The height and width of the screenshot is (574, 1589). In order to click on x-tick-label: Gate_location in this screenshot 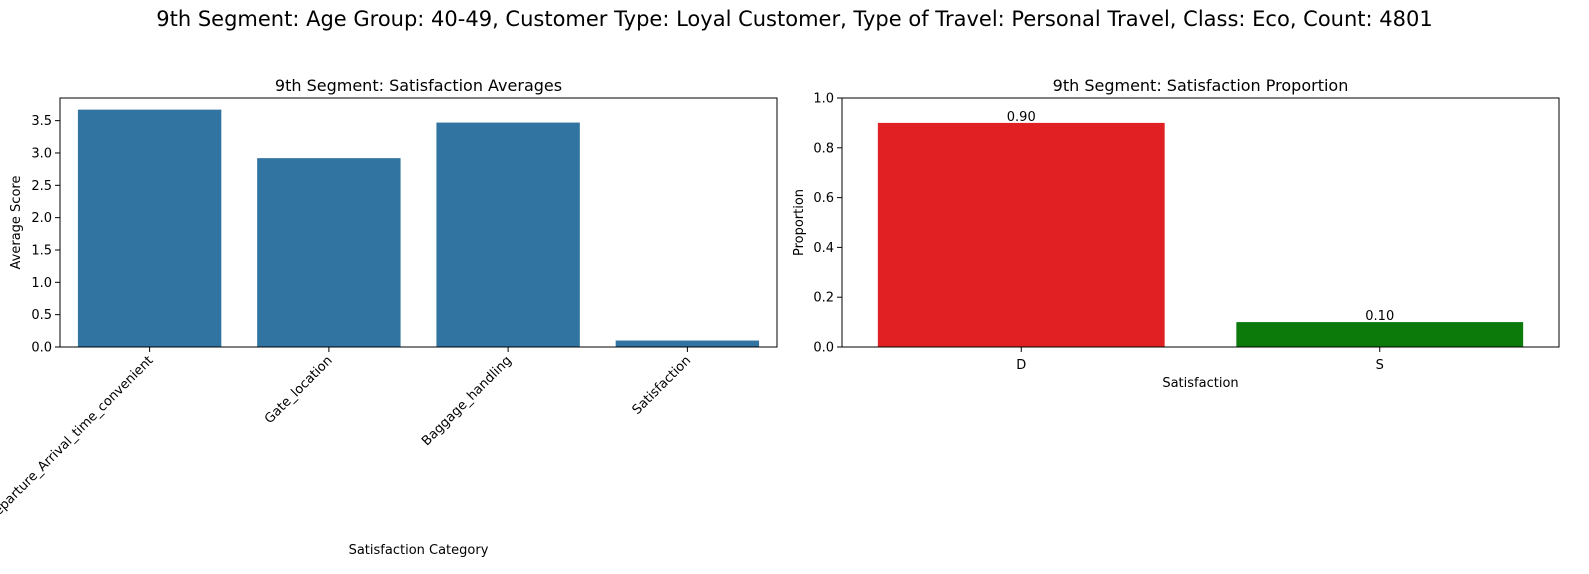, I will do `click(299, 390)`.